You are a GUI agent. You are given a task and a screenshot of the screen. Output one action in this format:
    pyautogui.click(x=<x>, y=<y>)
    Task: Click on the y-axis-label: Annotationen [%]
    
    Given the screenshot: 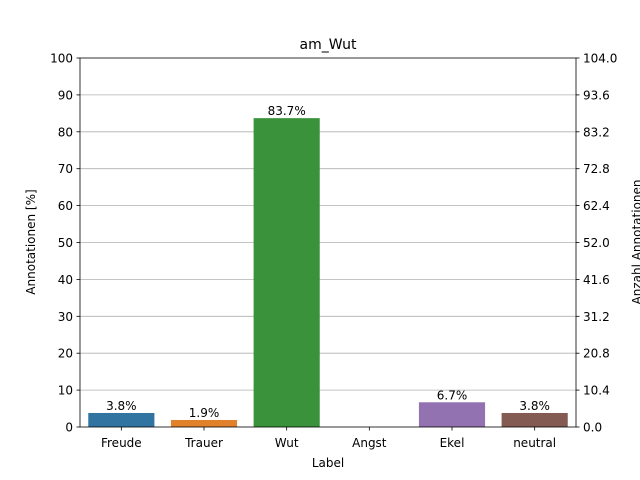 What is the action you would take?
    pyautogui.click(x=31, y=241)
    